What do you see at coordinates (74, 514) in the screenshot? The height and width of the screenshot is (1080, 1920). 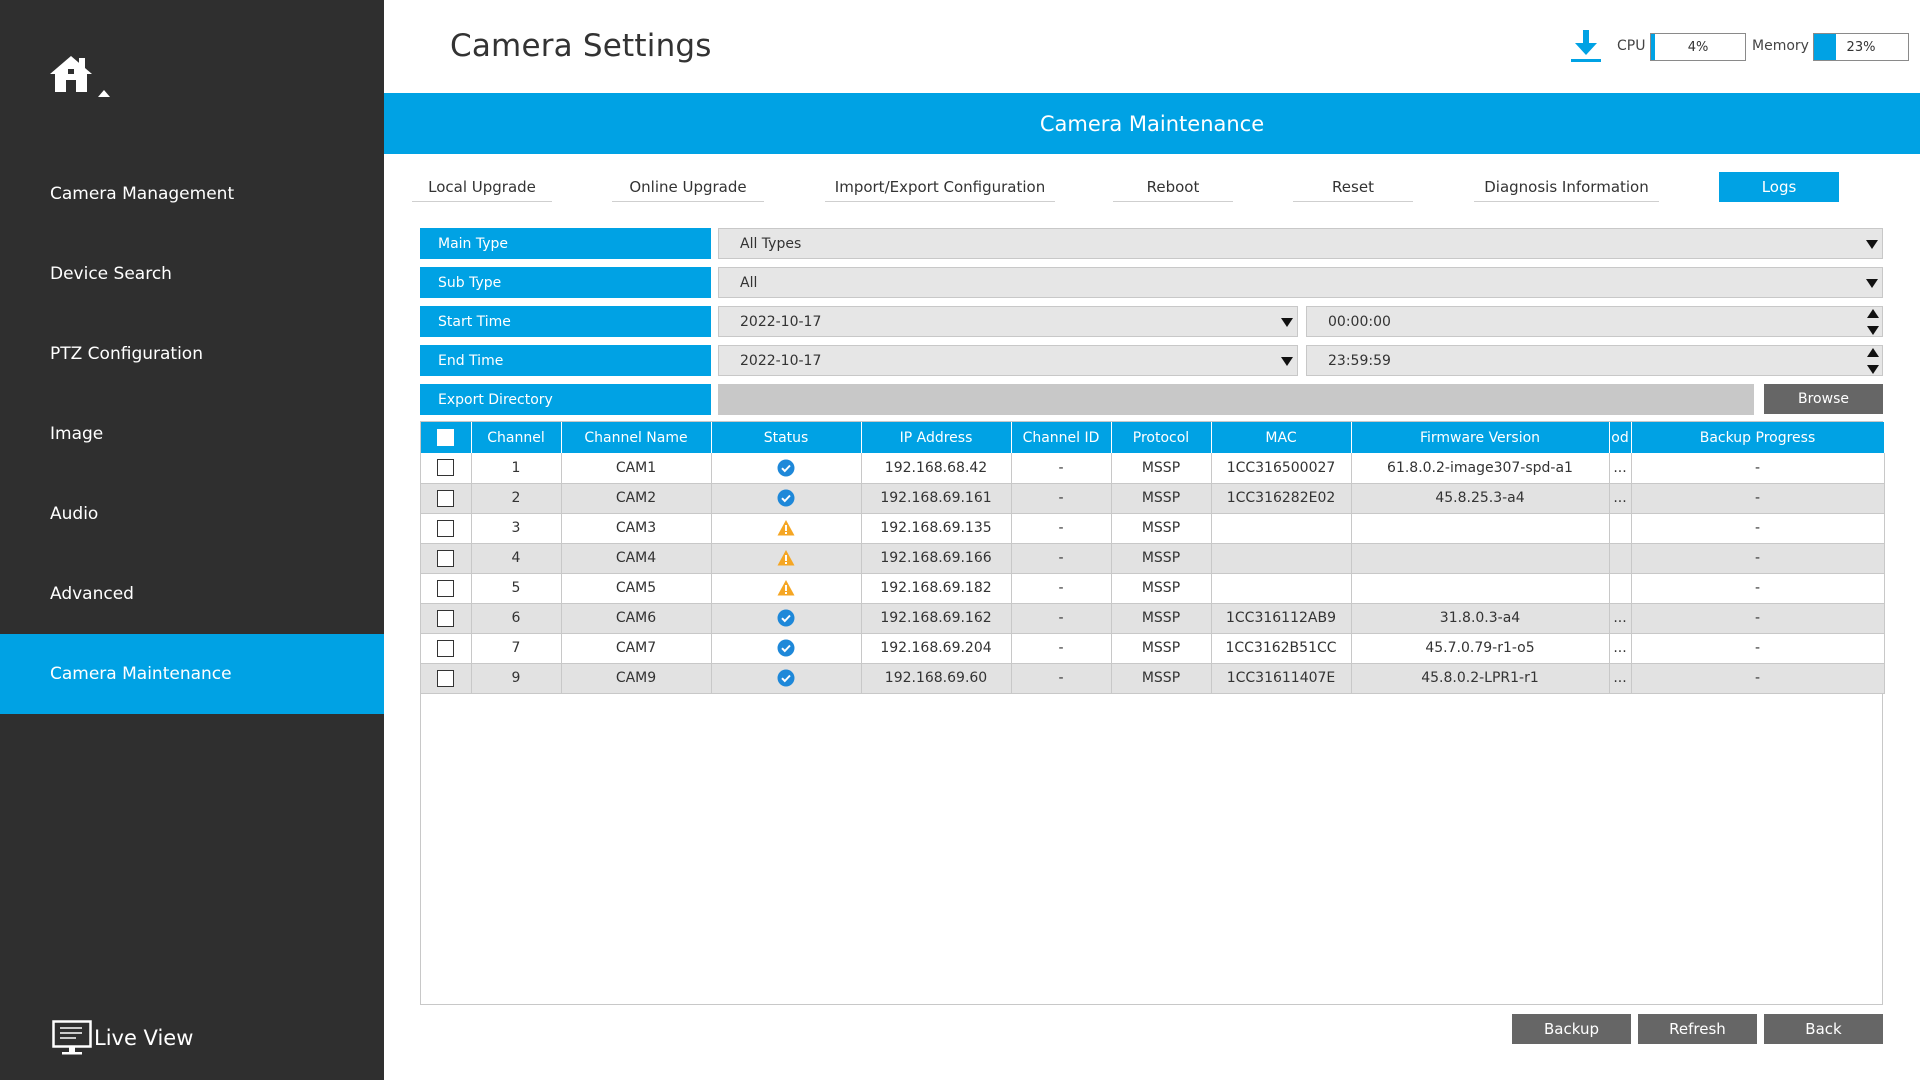 I see `sidebar-item-label: Audio` at bounding box center [74, 514].